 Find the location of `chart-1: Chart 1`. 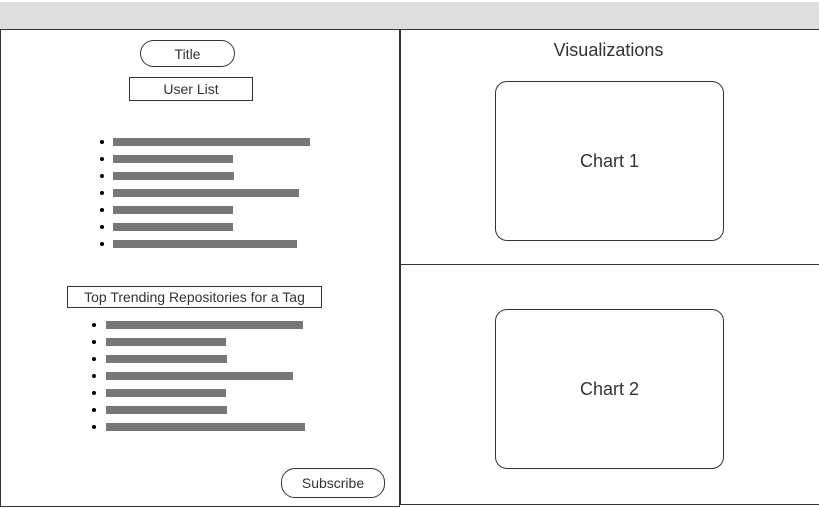

chart-1: Chart 1 is located at coordinates (609, 161).